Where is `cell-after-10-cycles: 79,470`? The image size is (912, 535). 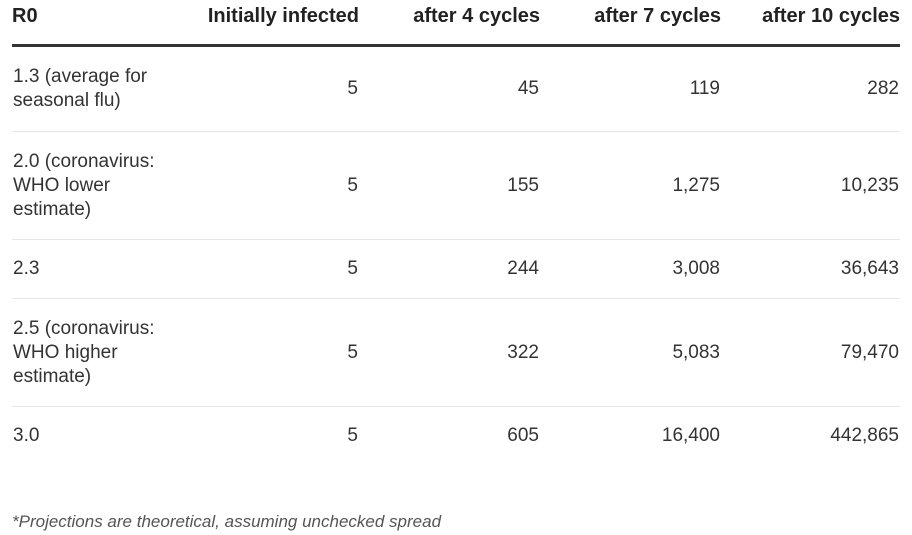
cell-after-10-cycles: 79,470 is located at coordinates (810, 352).